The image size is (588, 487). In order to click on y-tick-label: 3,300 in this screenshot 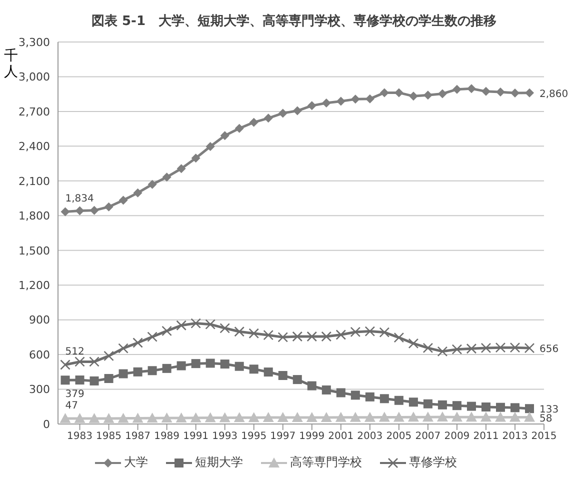, I will do `click(34, 42)`.